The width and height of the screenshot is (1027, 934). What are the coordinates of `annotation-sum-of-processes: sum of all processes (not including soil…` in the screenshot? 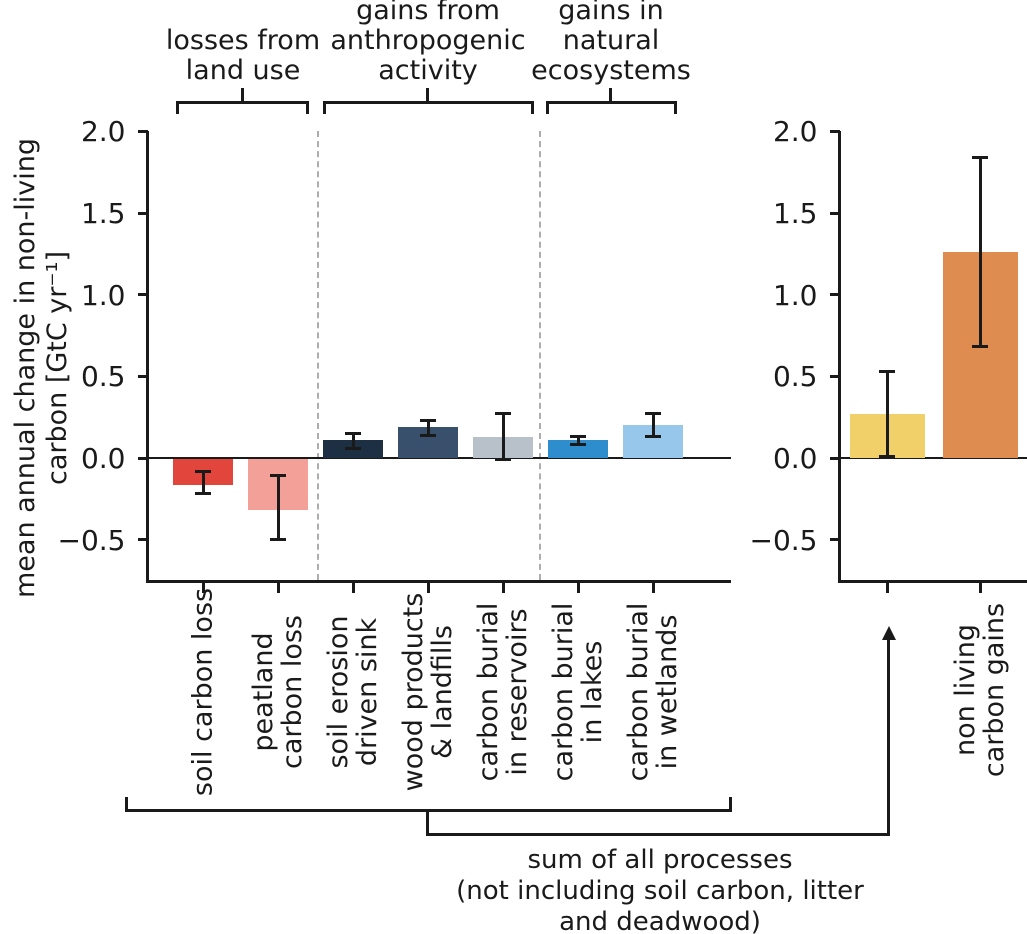 It's located at (660, 889).